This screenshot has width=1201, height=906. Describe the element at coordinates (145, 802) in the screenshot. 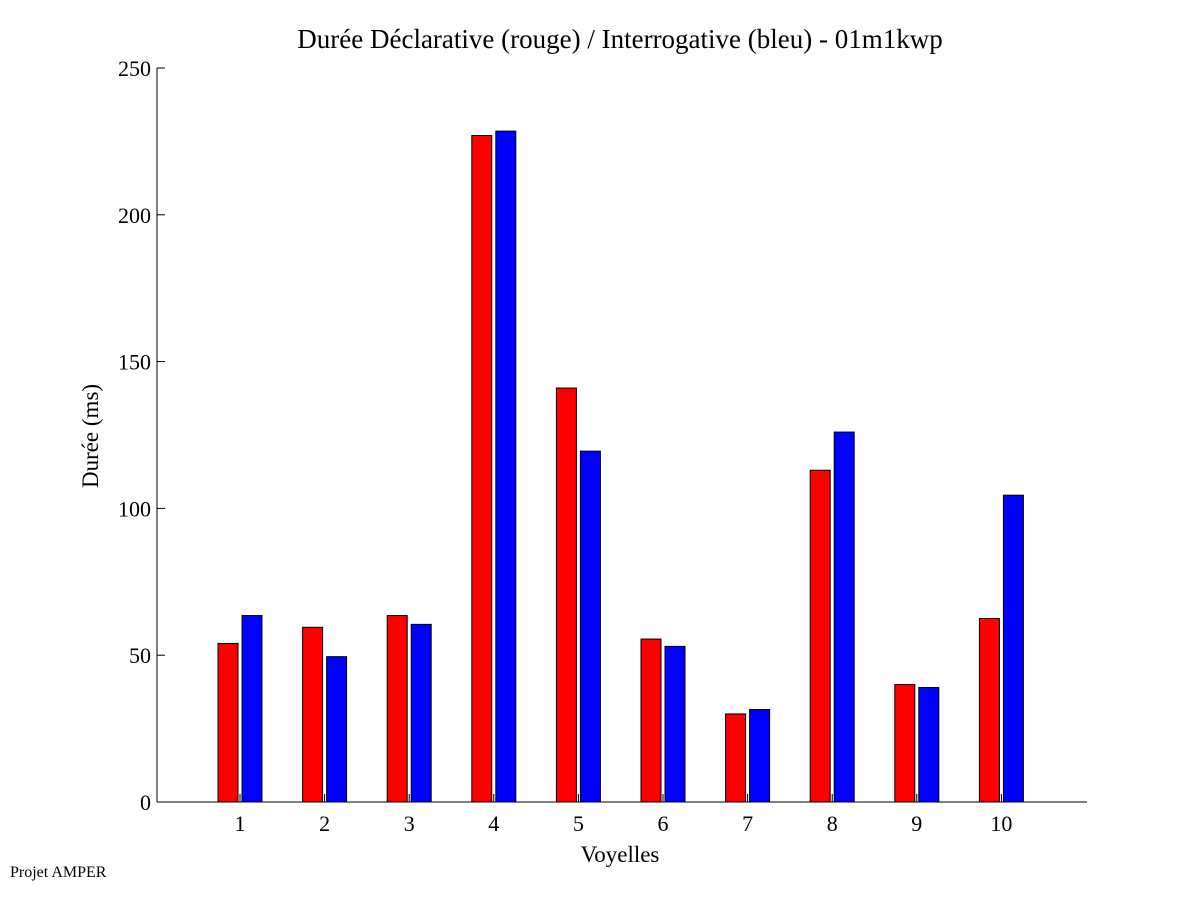

I see `y-tick-label: 0` at that location.